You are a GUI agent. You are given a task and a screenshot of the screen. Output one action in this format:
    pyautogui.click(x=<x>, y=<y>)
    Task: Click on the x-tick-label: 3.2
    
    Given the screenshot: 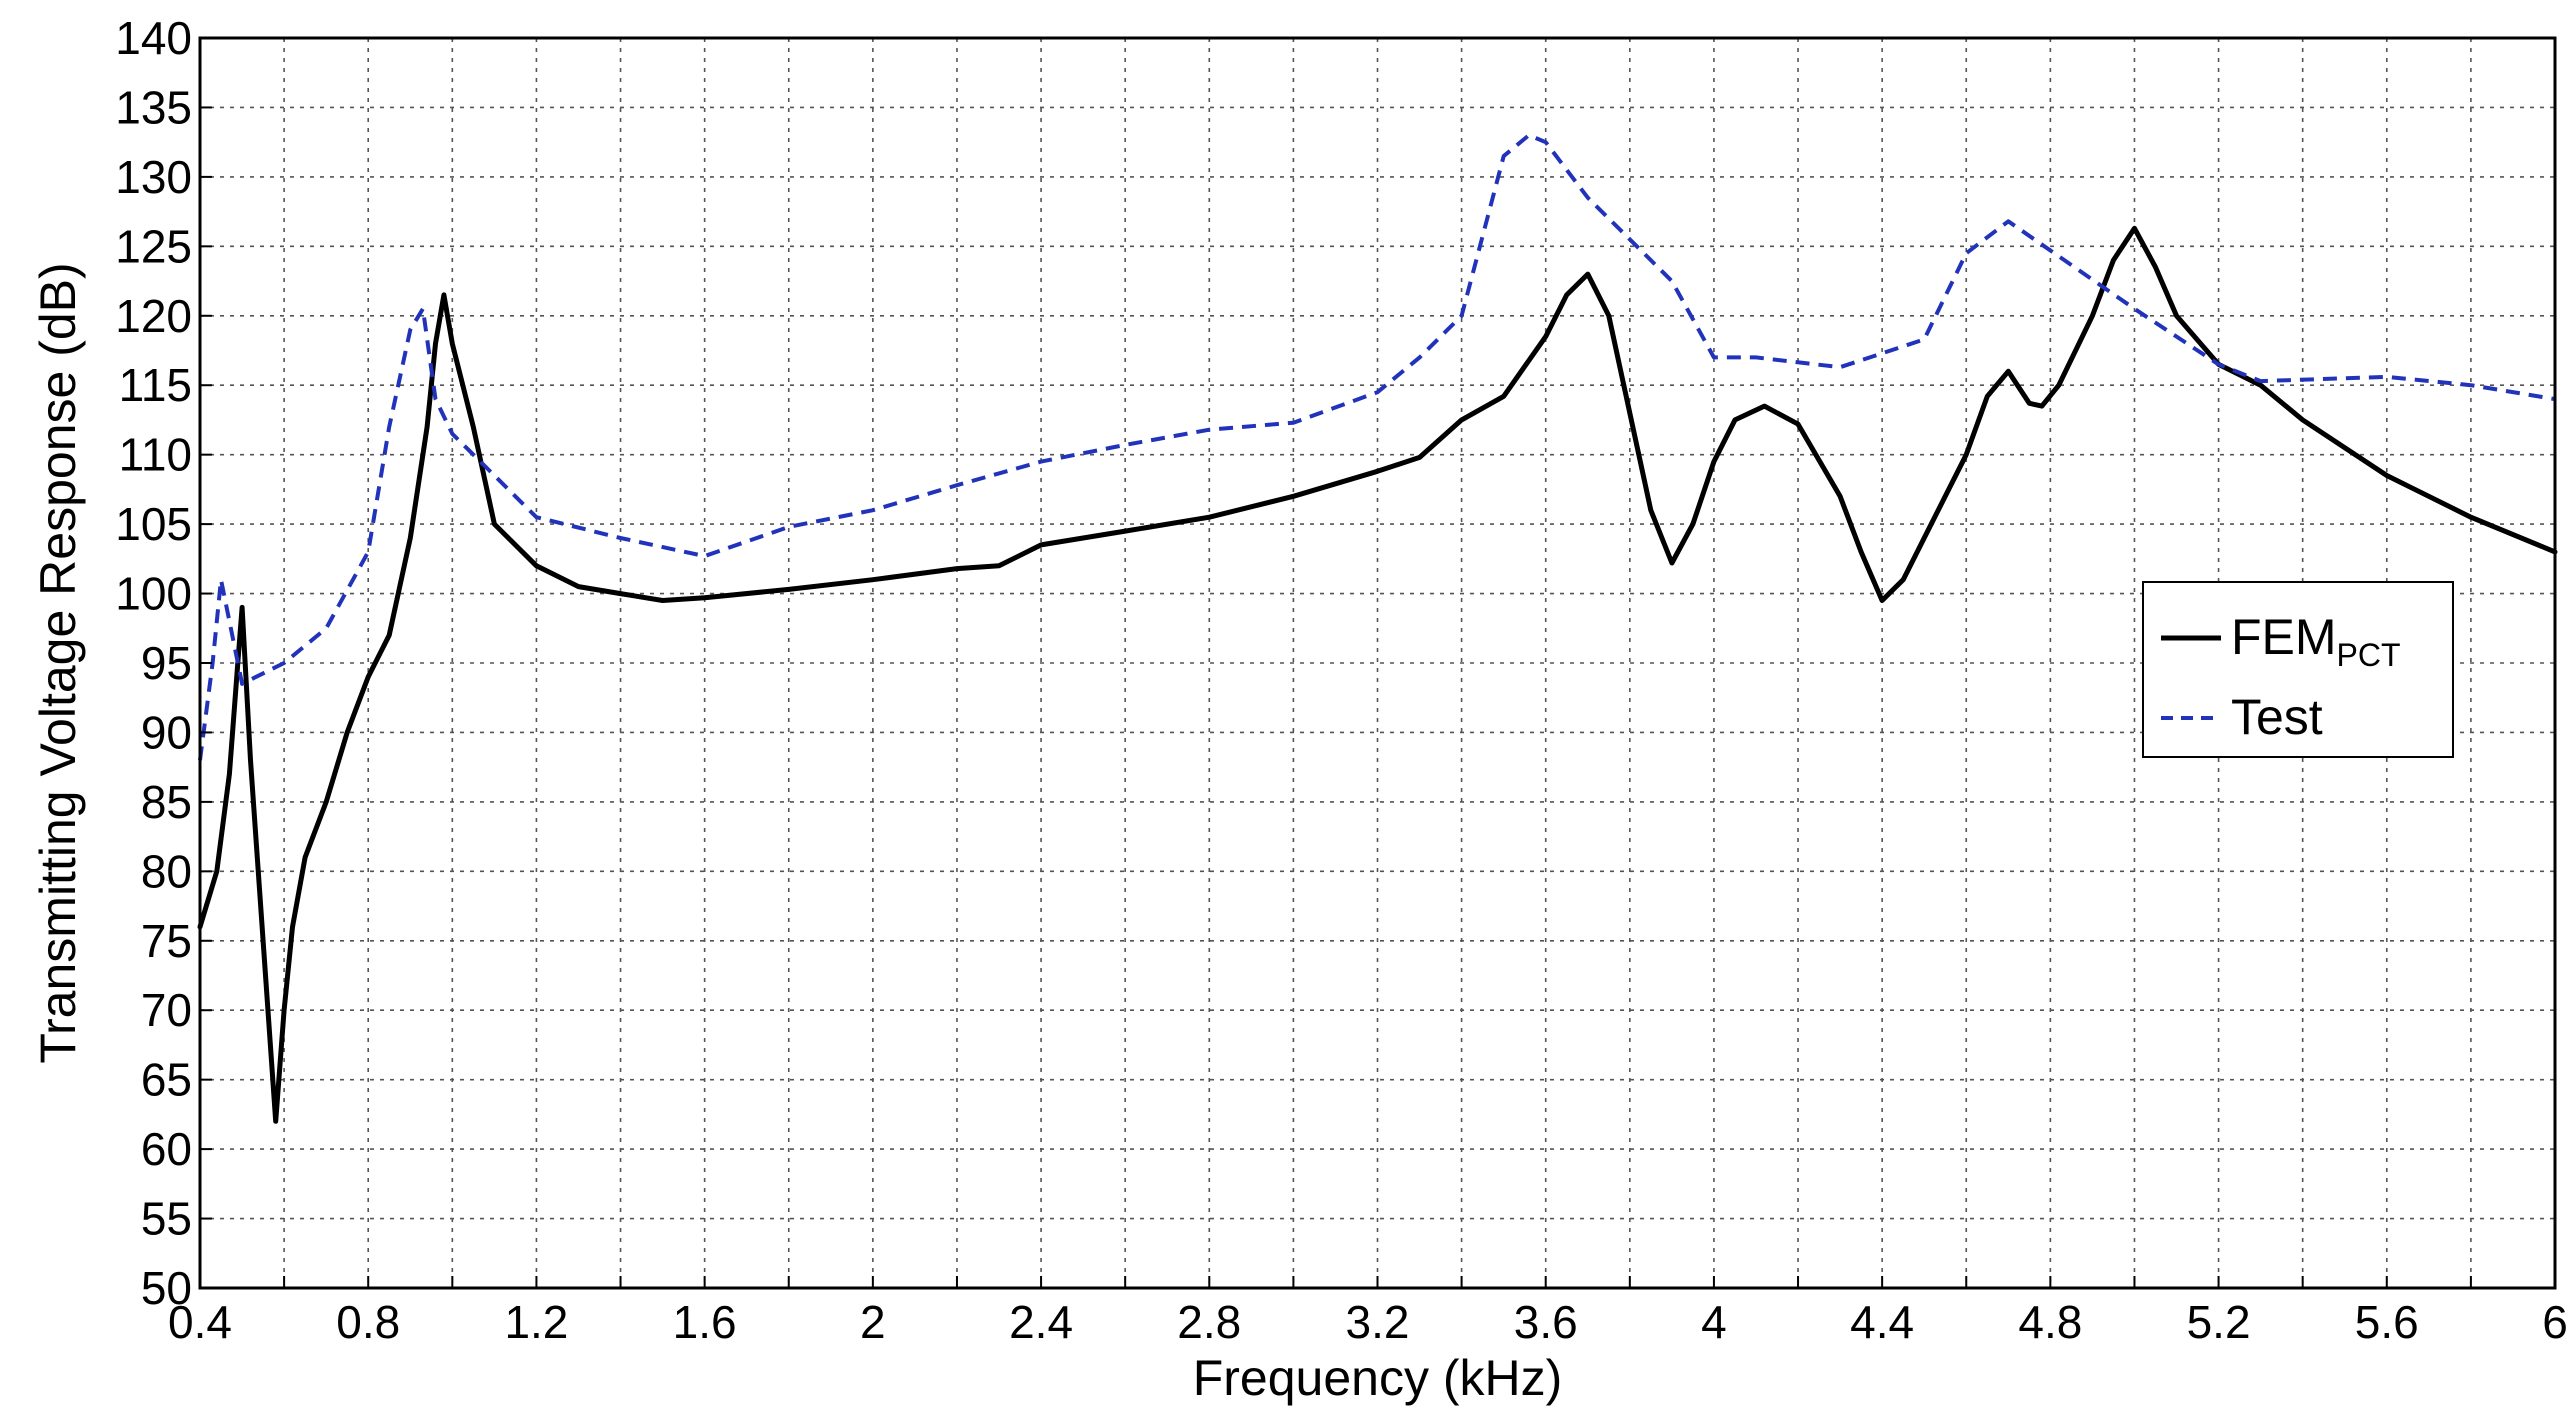 What is the action you would take?
    pyautogui.click(x=1378, y=1322)
    